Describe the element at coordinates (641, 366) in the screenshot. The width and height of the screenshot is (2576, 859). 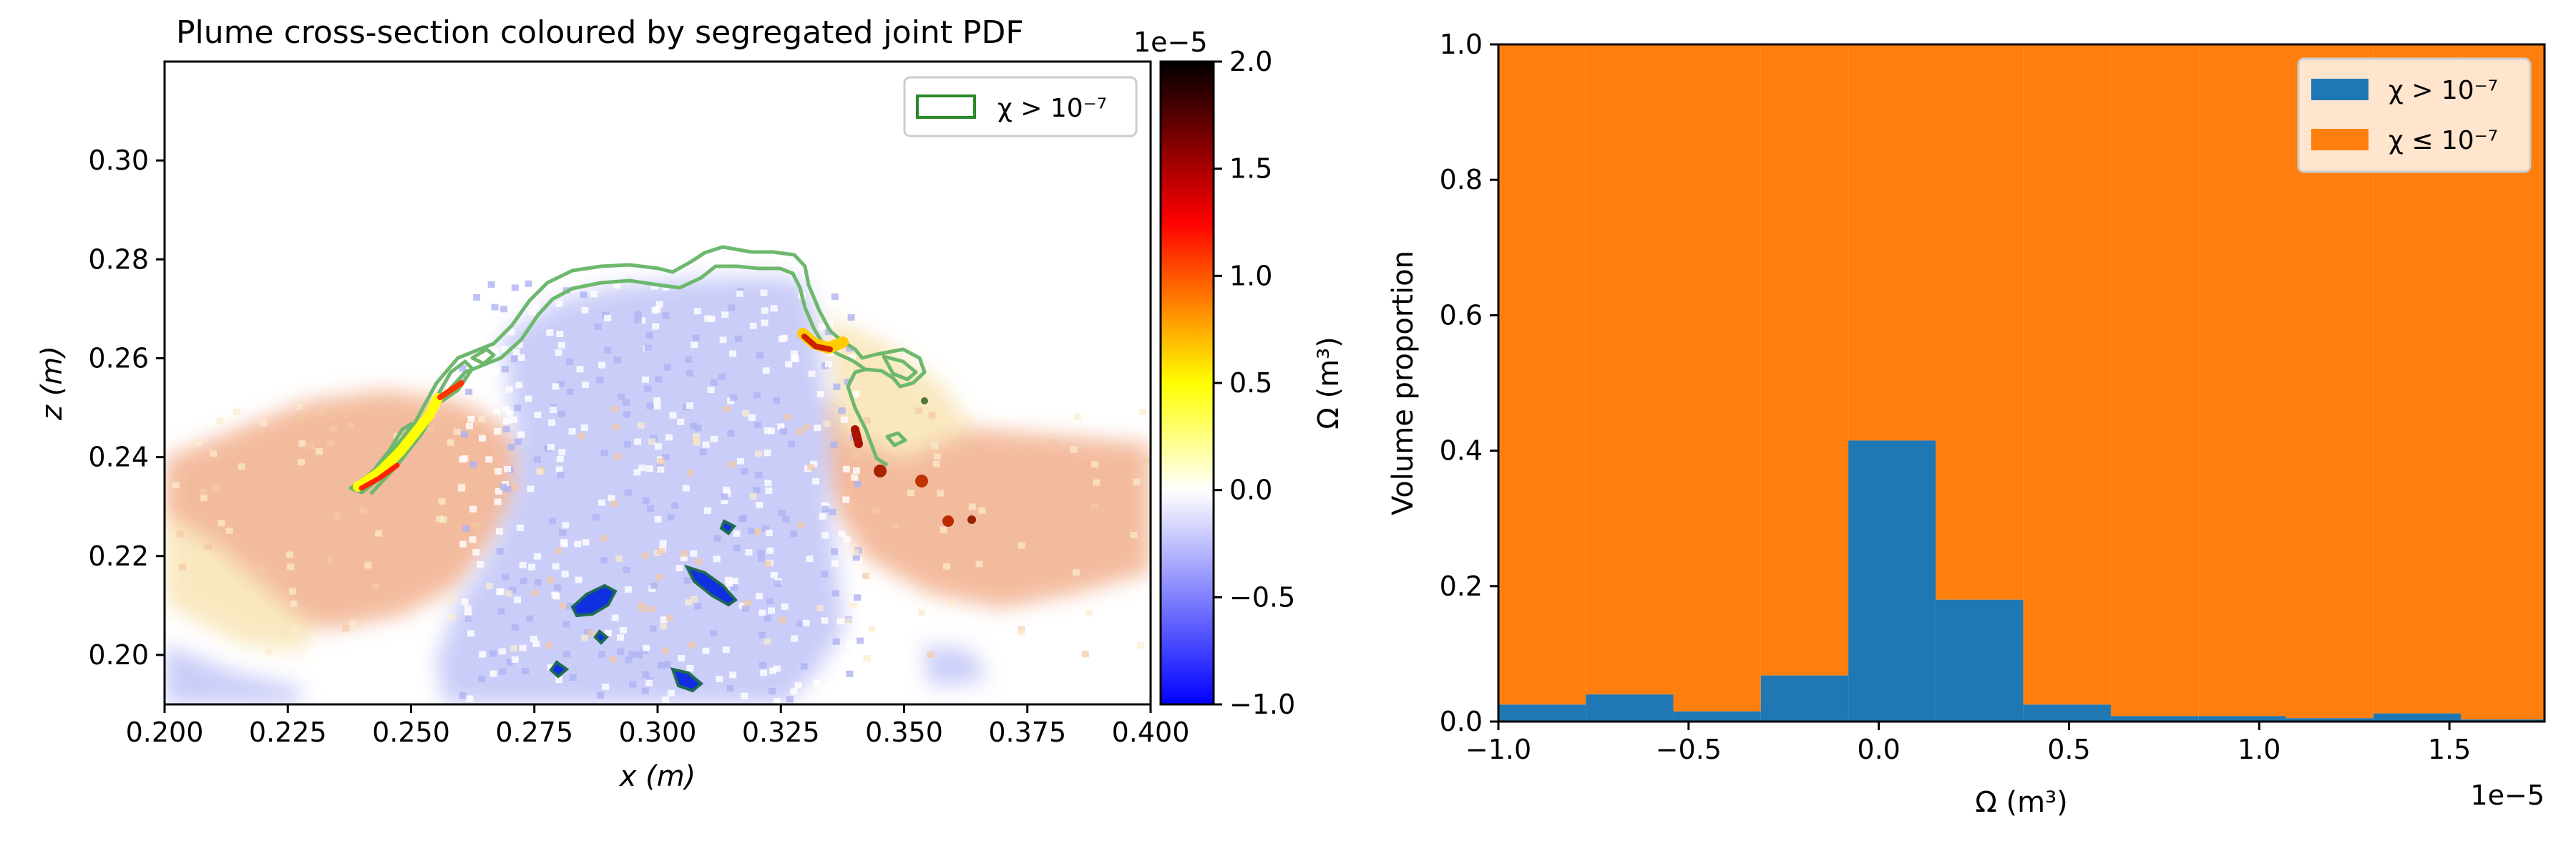
I see `contour-outer` at that location.